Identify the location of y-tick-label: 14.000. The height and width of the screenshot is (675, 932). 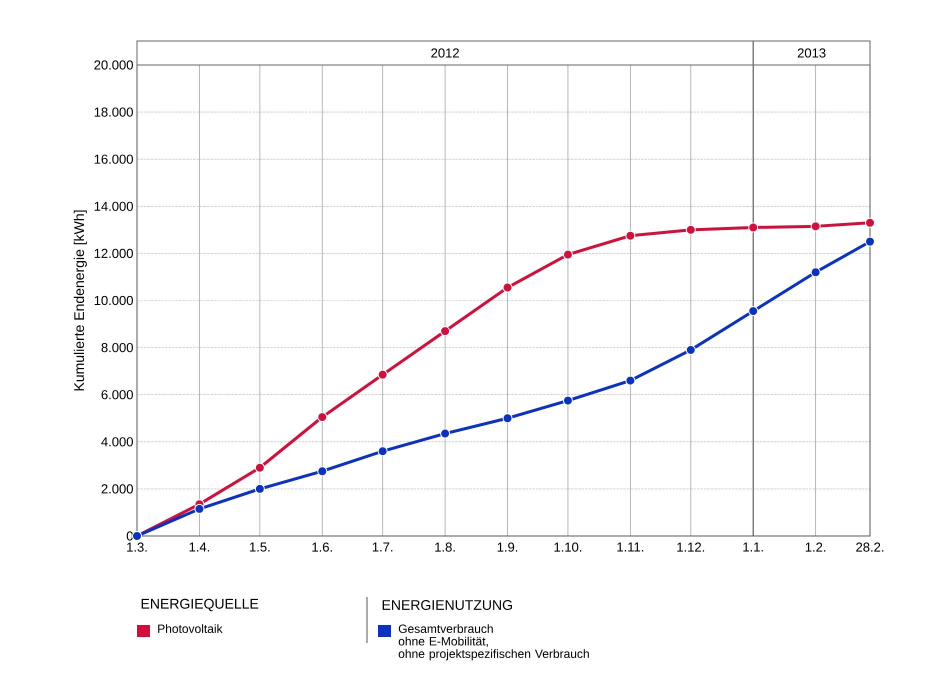
(113, 206).